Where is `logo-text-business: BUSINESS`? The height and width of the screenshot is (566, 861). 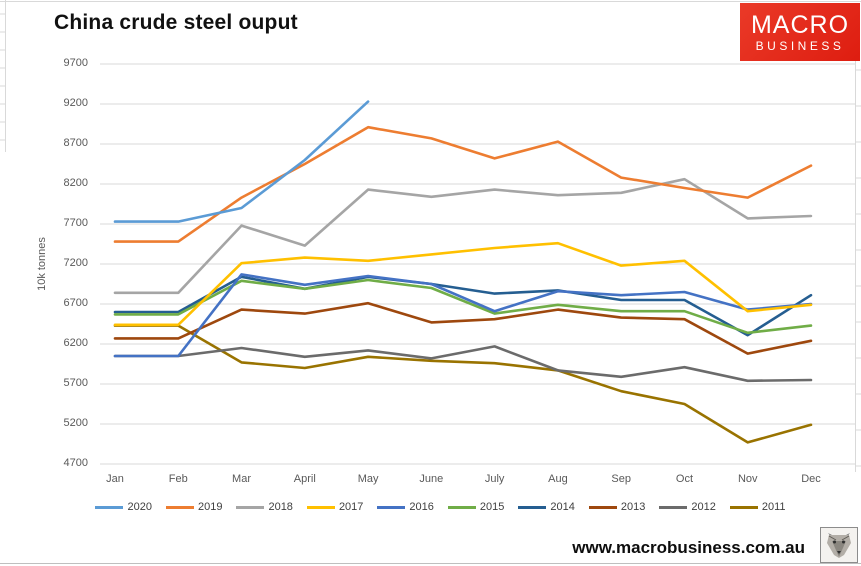
logo-text-business: BUSINESS is located at coordinates (800, 45).